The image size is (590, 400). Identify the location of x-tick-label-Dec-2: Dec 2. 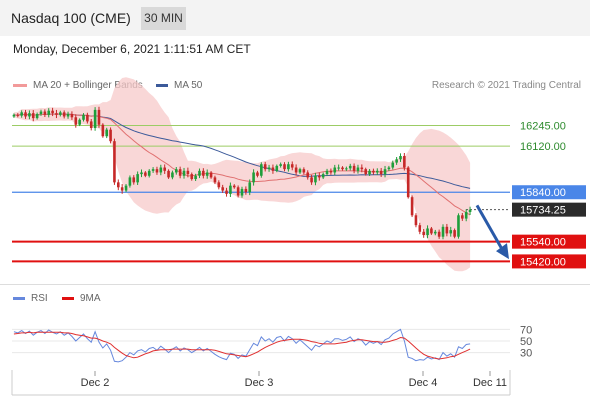
(95, 383).